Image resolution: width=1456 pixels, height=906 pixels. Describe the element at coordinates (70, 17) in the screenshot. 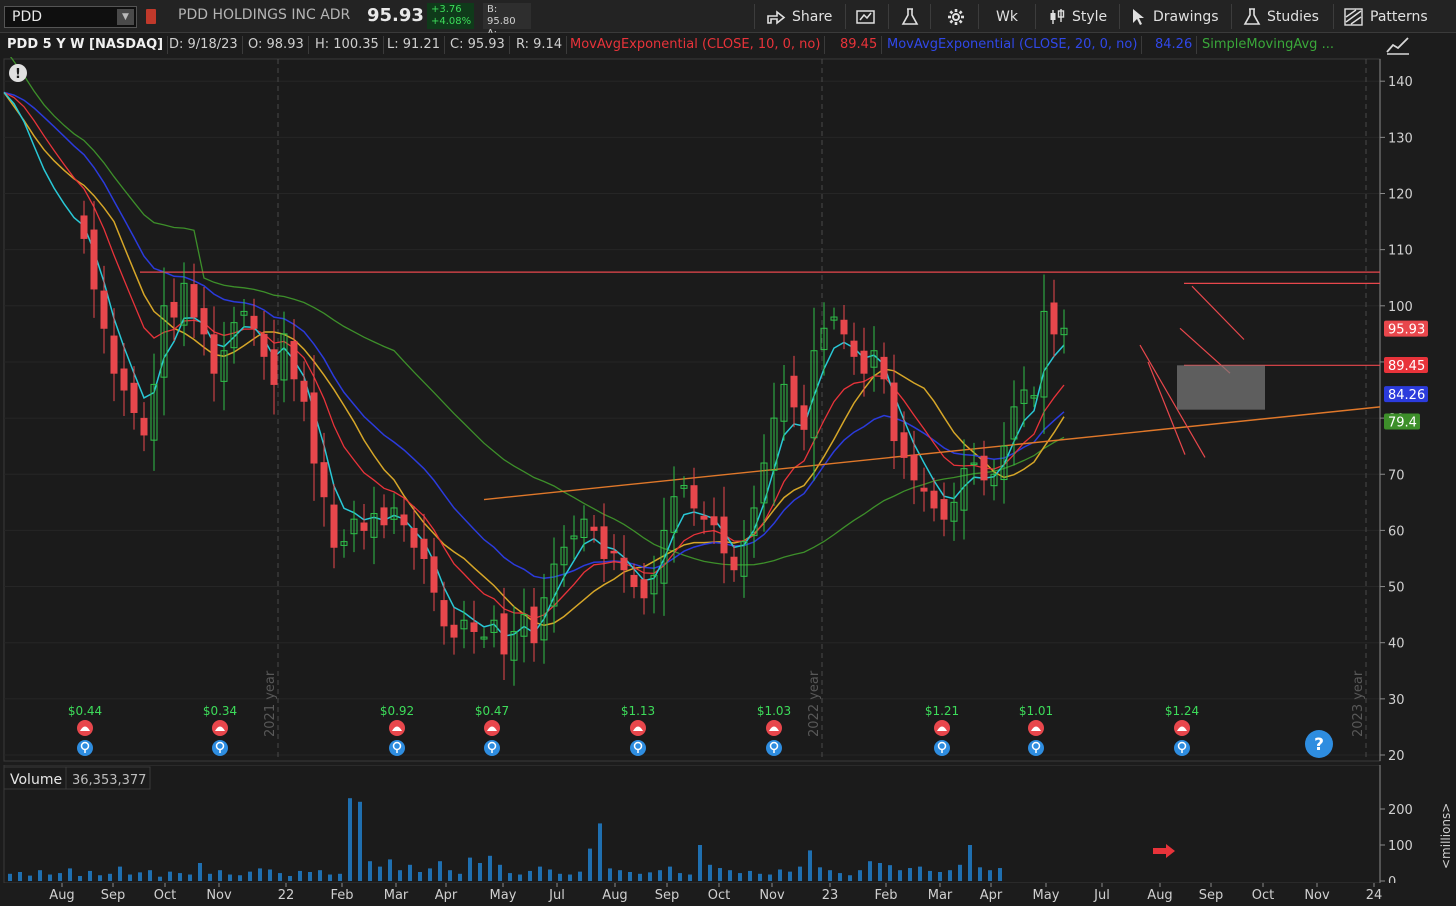

I see `symbol-input: PDD ▼` at that location.